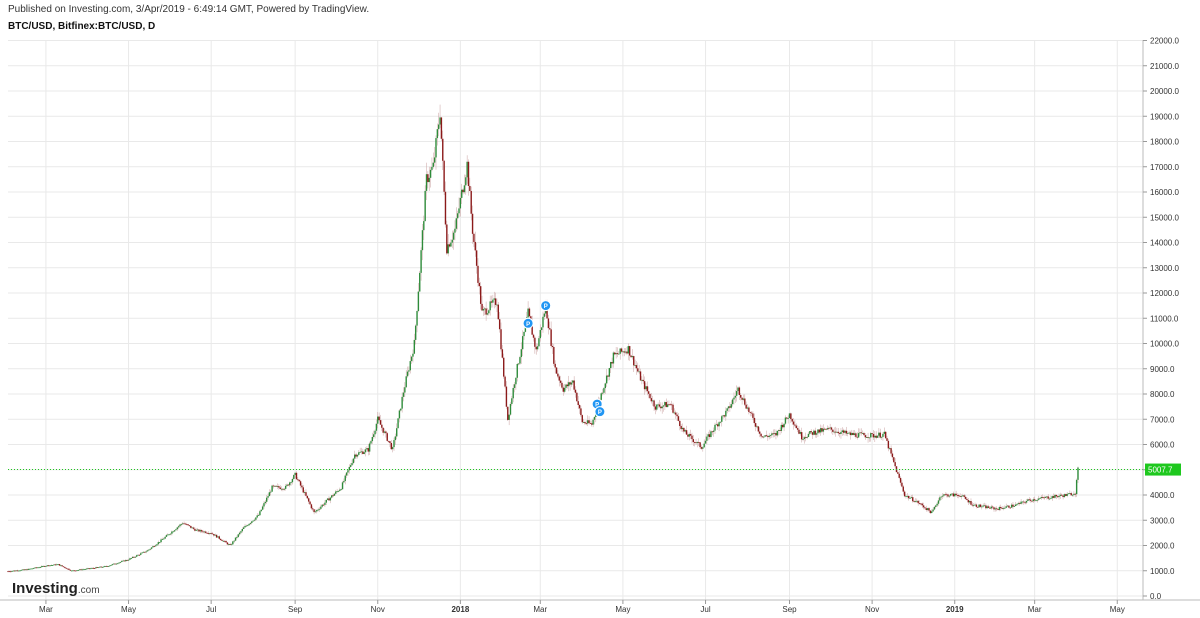 This screenshot has width=1200, height=618. Describe the element at coordinates (45, 588) in the screenshot. I see `logo-brand: Investing` at that location.